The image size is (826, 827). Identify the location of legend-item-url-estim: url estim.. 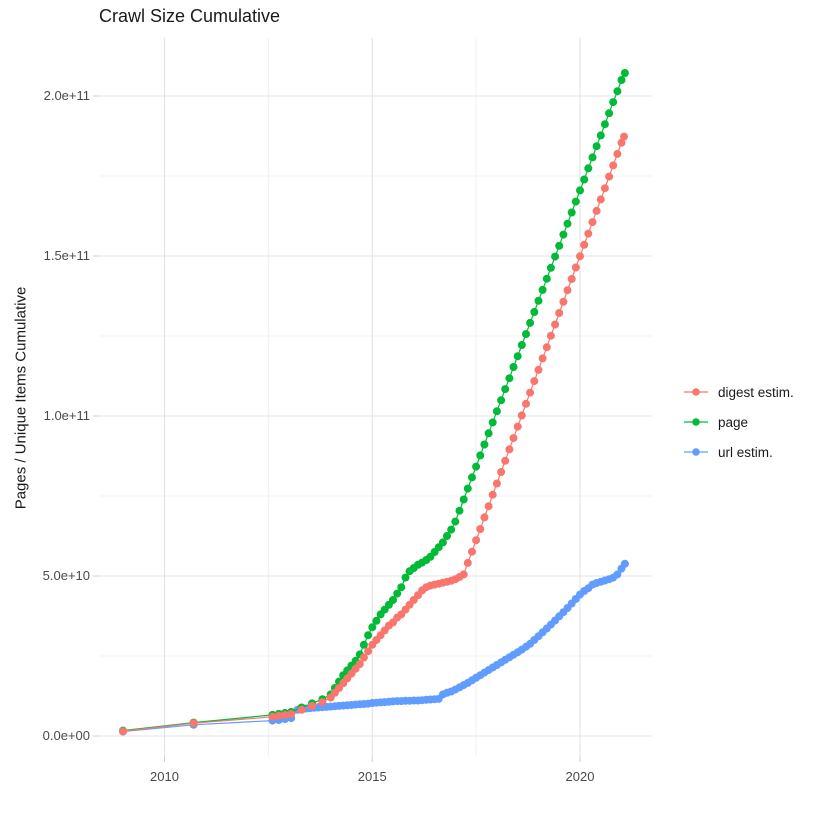
(738, 452).